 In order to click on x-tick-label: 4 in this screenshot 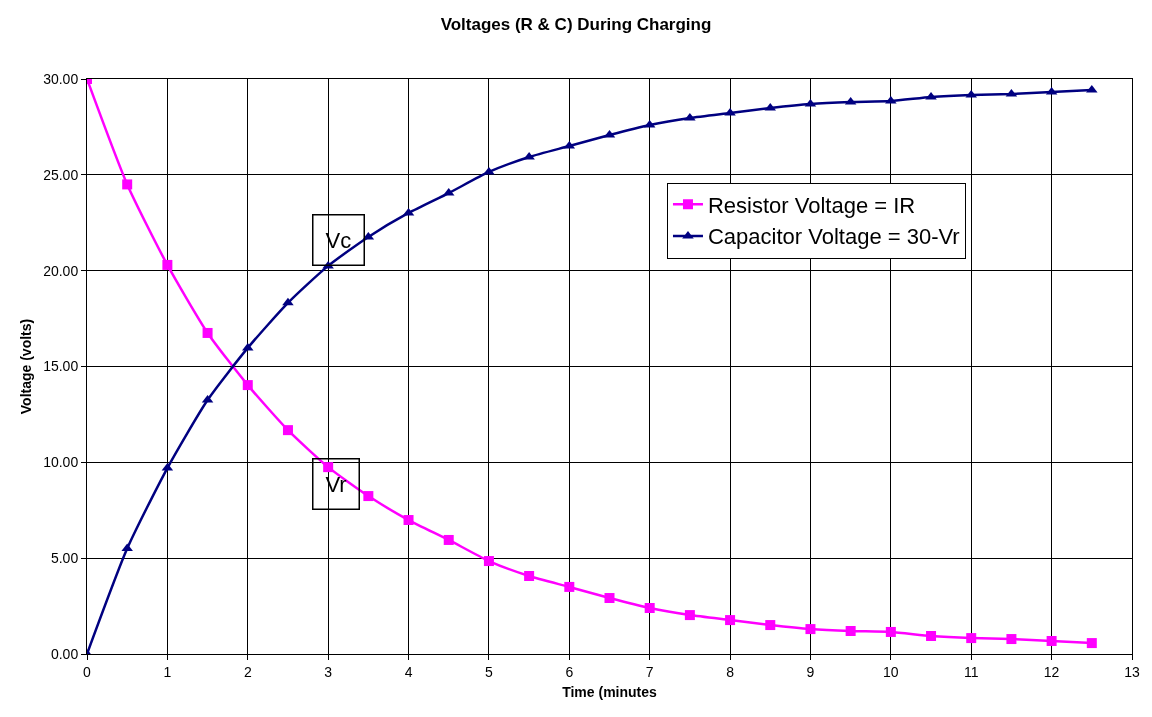, I will do `click(408, 671)`.